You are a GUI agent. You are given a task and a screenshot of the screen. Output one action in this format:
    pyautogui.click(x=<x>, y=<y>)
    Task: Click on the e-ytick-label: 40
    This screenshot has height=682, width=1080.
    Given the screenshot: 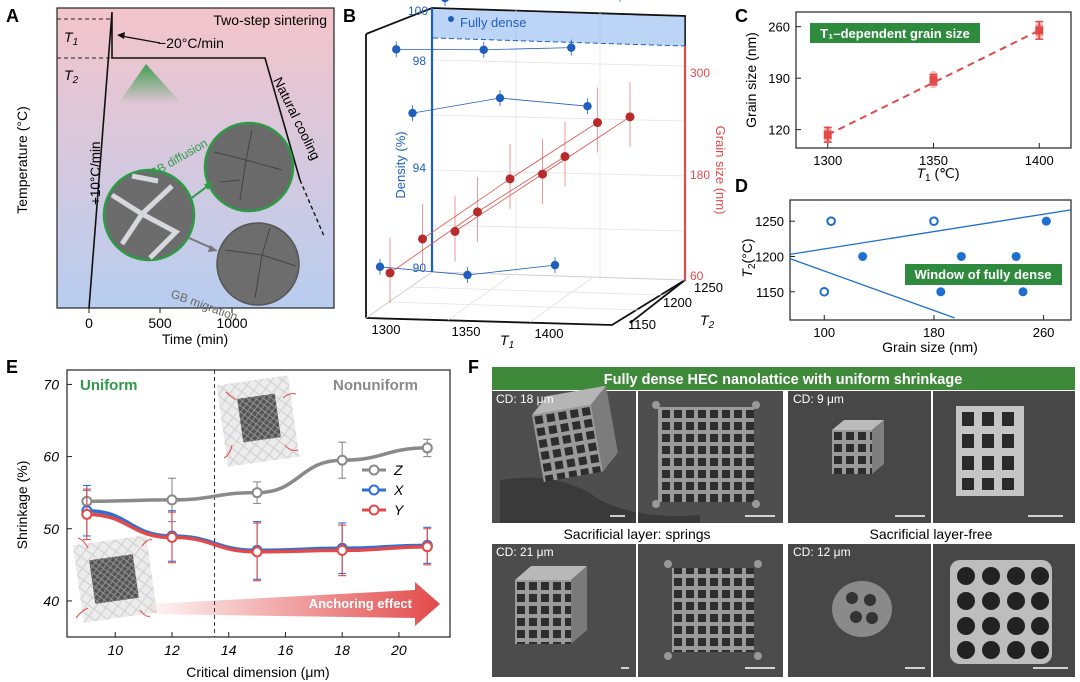 What is the action you would take?
    pyautogui.click(x=51, y=601)
    